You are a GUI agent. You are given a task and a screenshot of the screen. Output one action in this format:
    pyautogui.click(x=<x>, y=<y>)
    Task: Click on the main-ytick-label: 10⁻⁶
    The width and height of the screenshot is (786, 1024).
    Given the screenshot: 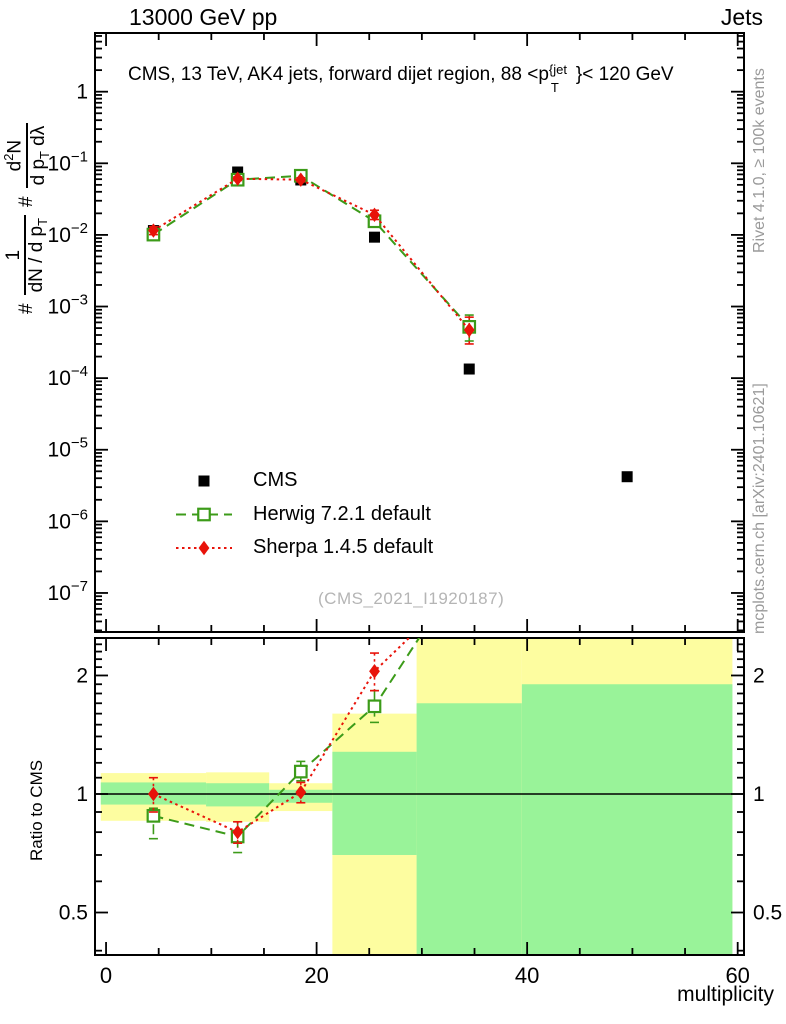 What is the action you would take?
    pyautogui.click(x=68, y=519)
    